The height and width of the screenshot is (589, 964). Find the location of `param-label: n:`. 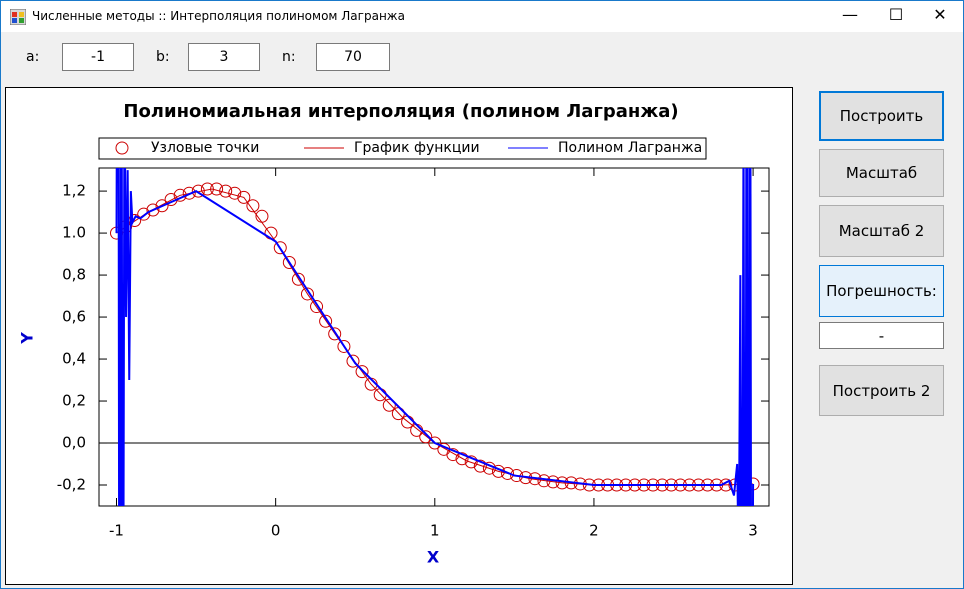

param-label: n: is located at coordinates (289, 57).